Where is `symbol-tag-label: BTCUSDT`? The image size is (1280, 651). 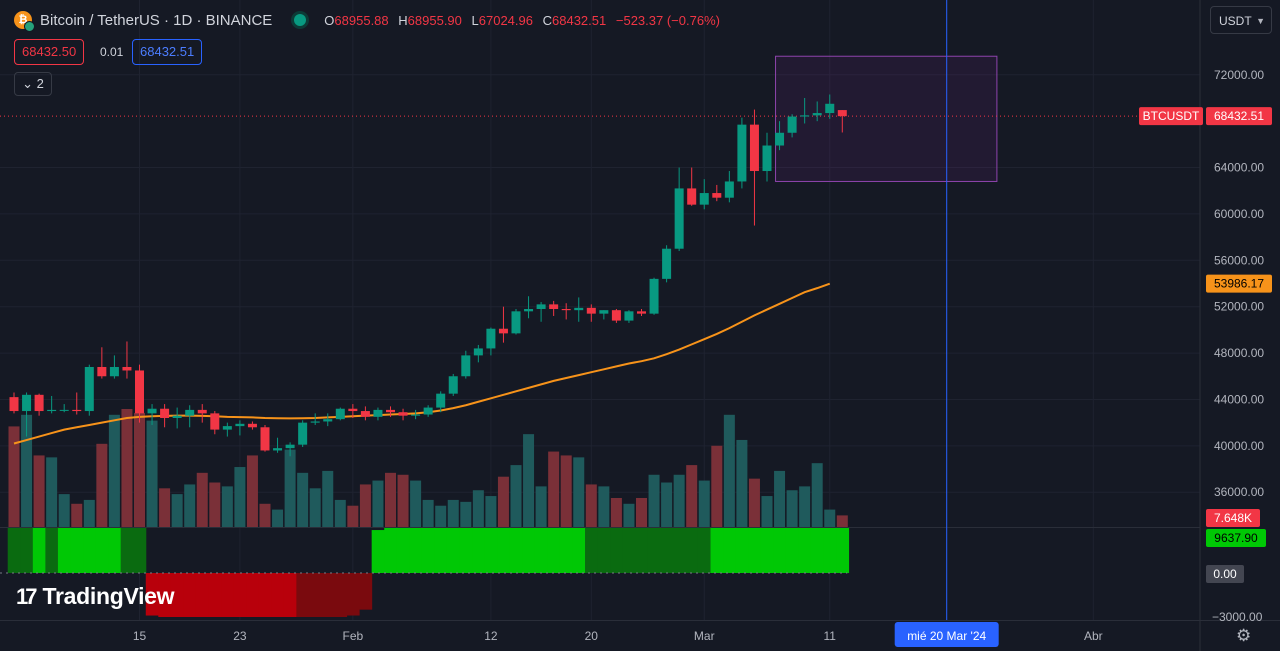 symbol-tag-label: BTCUSDT is located at coordinates (1171, 116).